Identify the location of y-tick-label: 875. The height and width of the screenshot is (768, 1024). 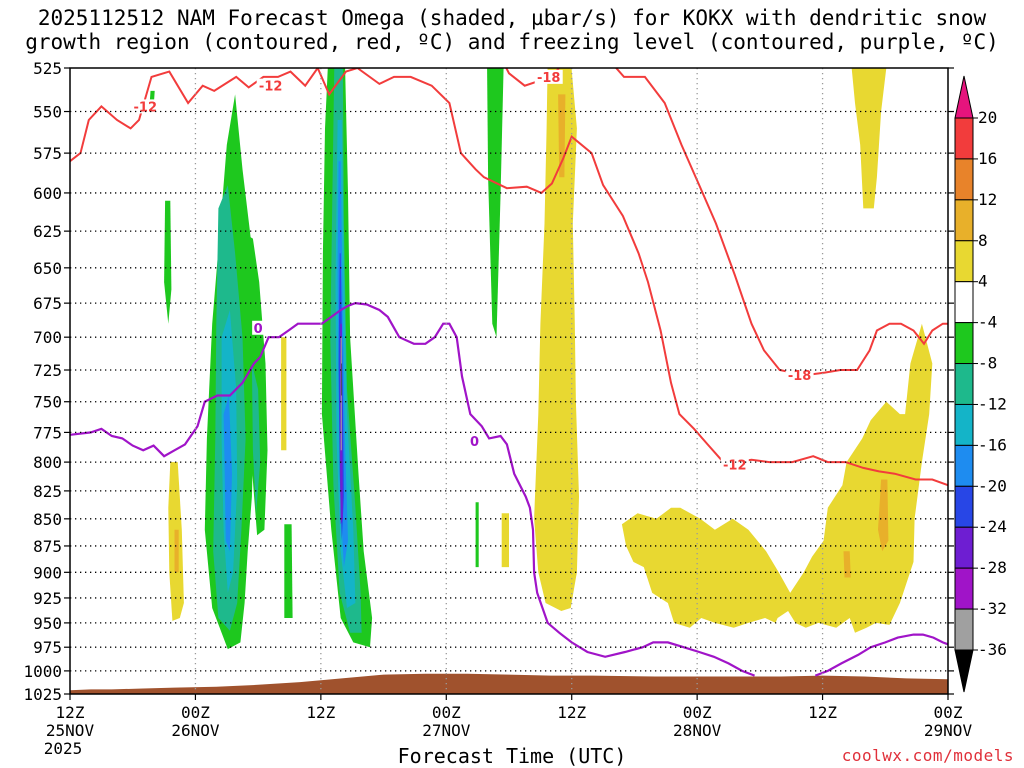
(47, 546).